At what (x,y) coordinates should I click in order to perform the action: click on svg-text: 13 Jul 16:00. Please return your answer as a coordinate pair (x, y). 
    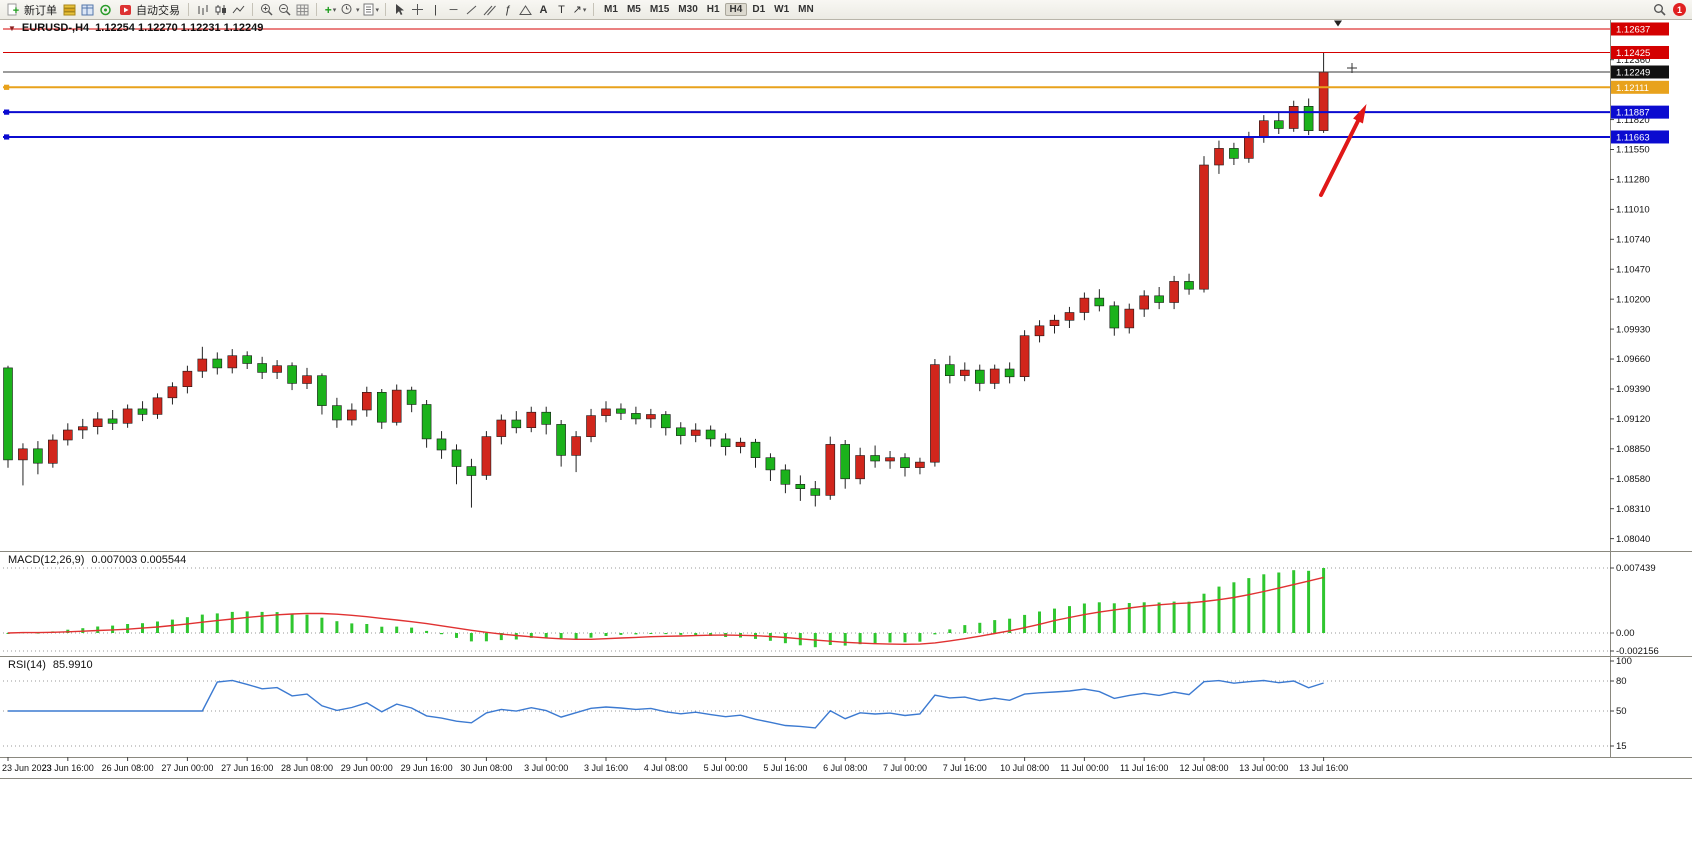
    Looking at the image, I should click on (1323, 768).